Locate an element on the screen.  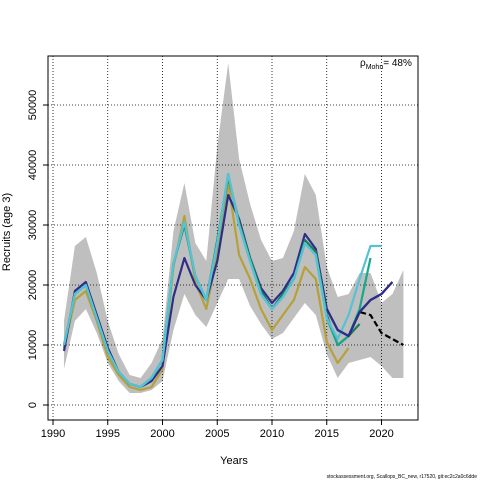
y-tick-label: 50000 is located at coordinates (33, 105).